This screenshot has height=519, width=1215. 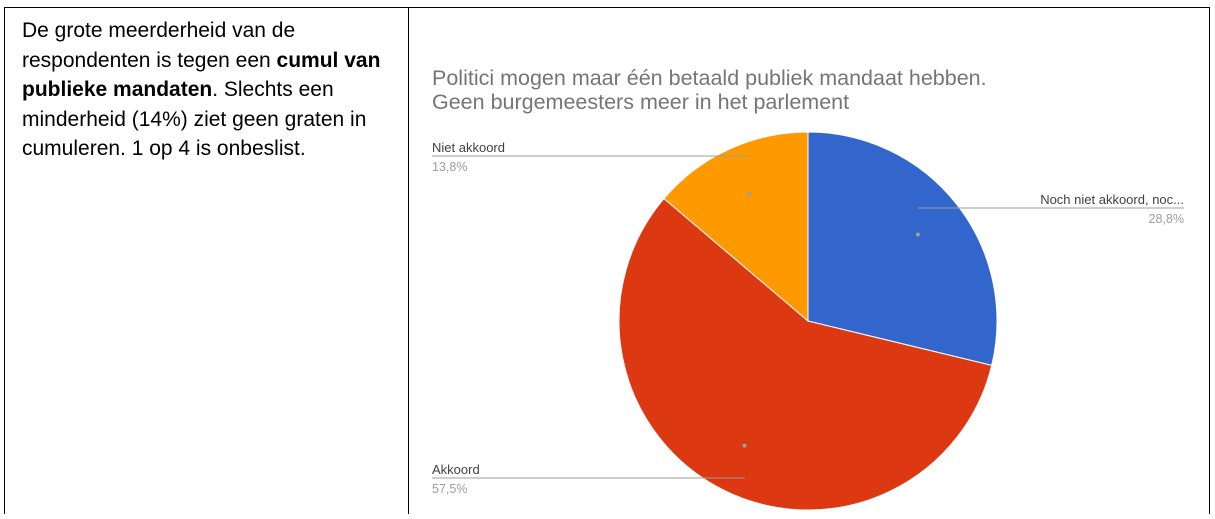 What do you see at coordinates (1209, 260) in the screenshot?
I see `table-border-right` at bounding box center [1209, 260].